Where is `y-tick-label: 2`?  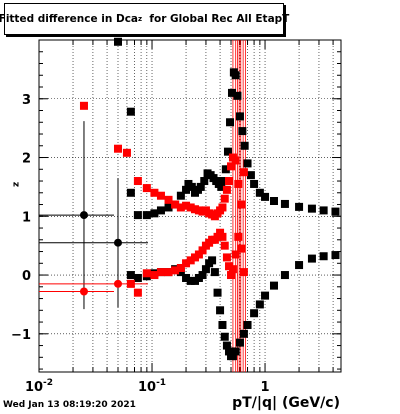
y-tick-label: 2 is located at coordinates (26, 159).